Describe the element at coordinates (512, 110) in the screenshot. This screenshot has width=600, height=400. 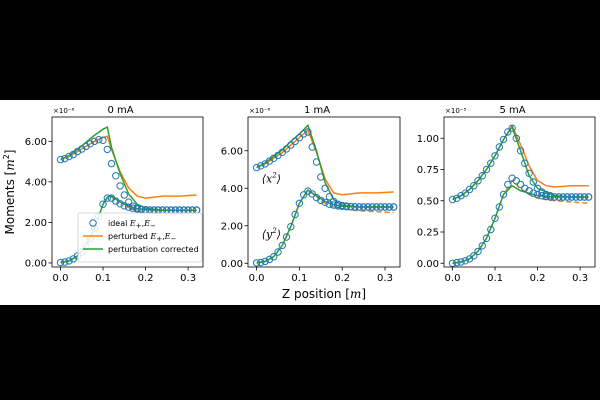
I see `chart-title: 5 mA` at that location.